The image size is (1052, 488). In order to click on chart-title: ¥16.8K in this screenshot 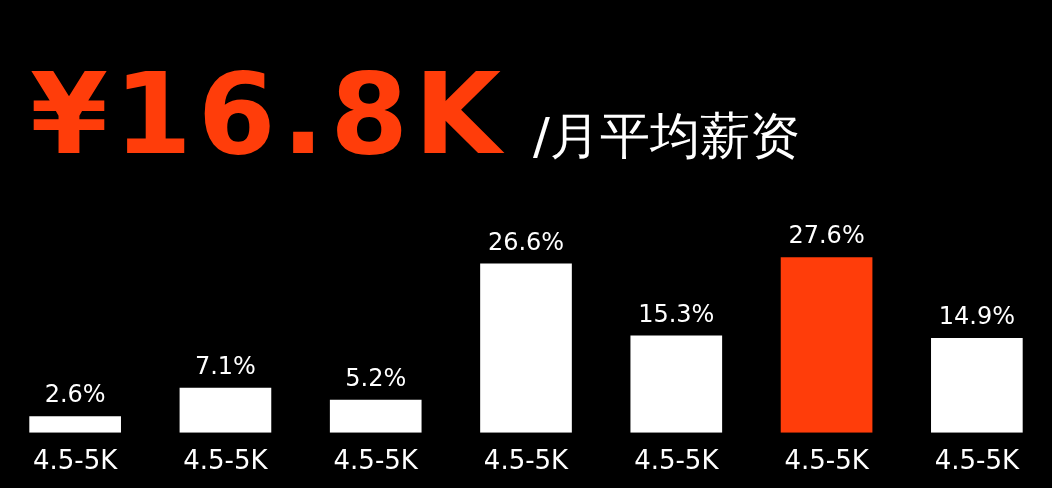, I will do `click(269, 114)`.